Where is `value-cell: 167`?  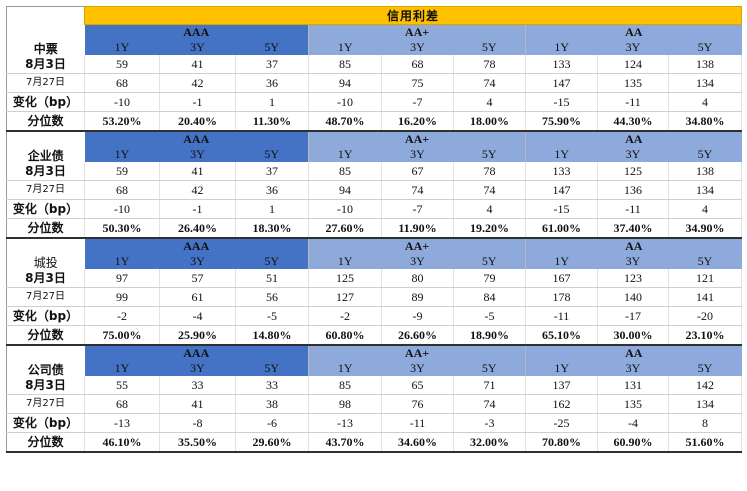 value-cell: 167 is located at coordinates (561, 278).